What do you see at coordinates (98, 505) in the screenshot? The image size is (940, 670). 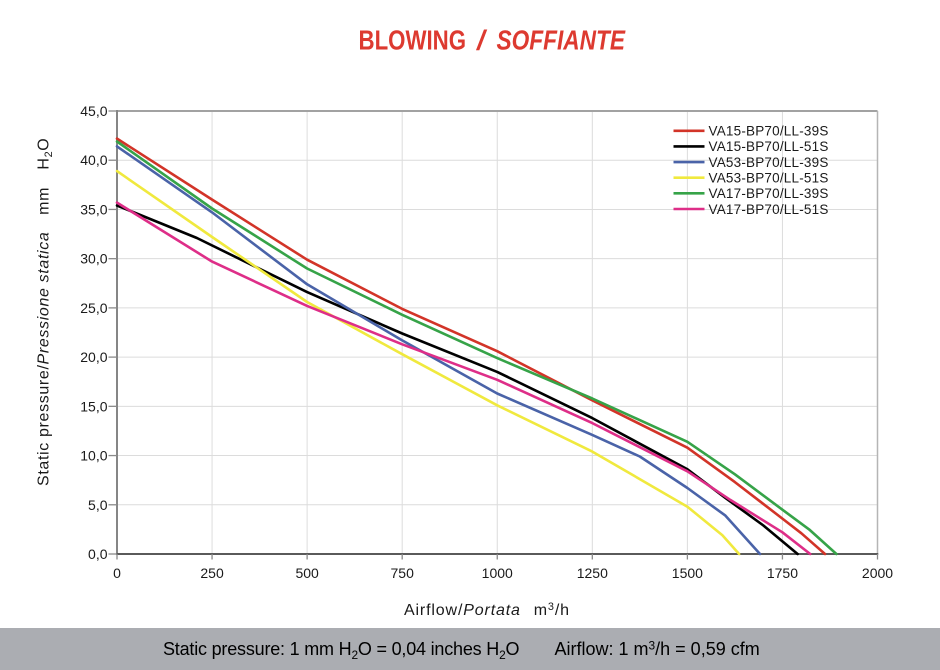 I see `svg-text: 5,0` at bounding box center [98, 505].